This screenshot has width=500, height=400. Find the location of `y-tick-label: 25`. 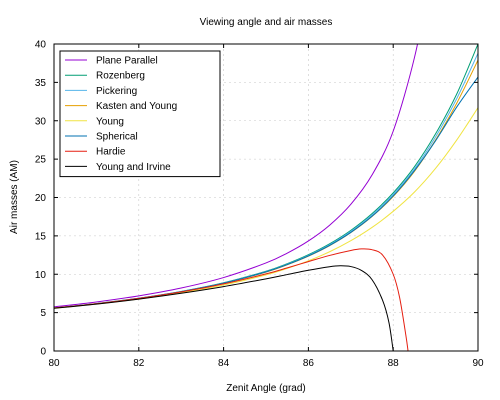

y-tick-label: 25 is located at coordinates (41, 160).